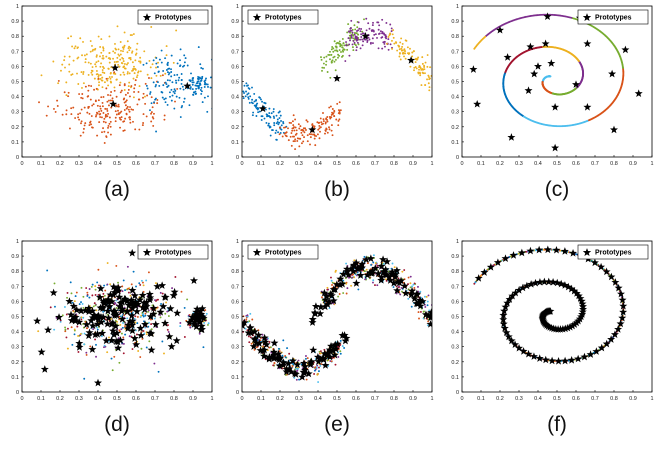 The height and width of the screenshot is (450, 672). Describe the element at coordinates (15, 257) in the screenshot. I see `y-tick-label: 0.9` at that location.